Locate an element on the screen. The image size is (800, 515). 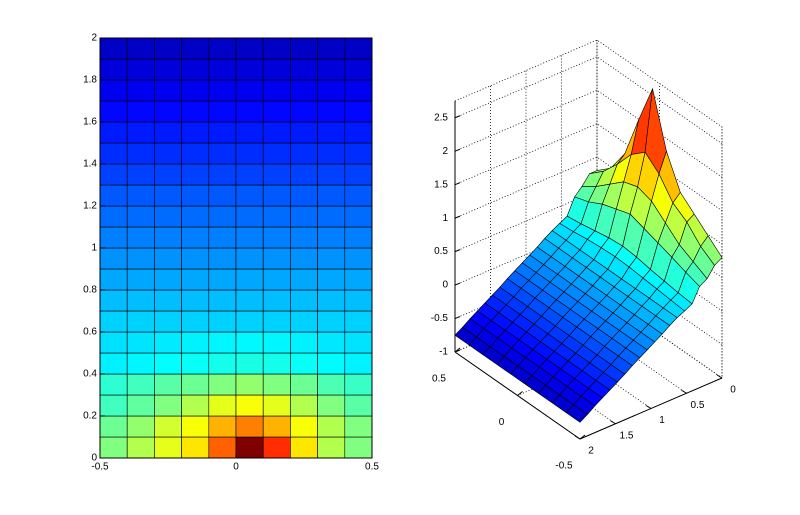
y-tick-label: 1.6 is located at coordinates (90, 122).